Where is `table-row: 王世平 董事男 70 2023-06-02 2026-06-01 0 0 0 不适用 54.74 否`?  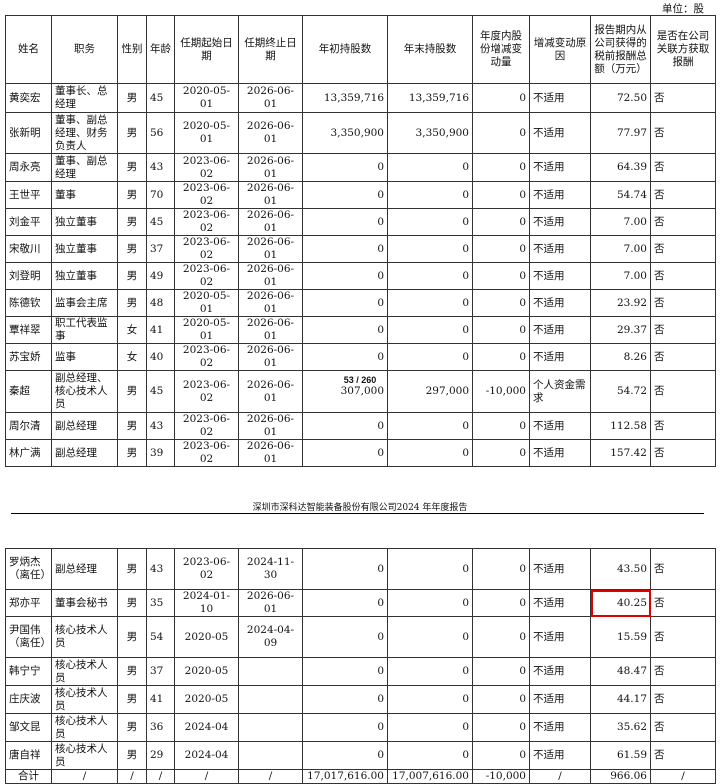
table-row: 王世平 董事男 70 2023-06-02 2026-06-01 0 0 0 不适用 54.74 否 is located at coordinates (360, 195).